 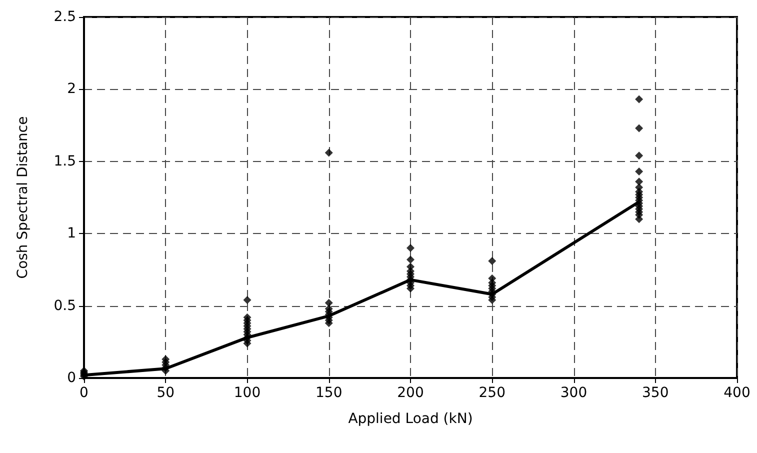 What do you see at coordinates (65, 17) in the screenshot?
I see `y-tick-label: 2.5` at bounding box center [65, 17].